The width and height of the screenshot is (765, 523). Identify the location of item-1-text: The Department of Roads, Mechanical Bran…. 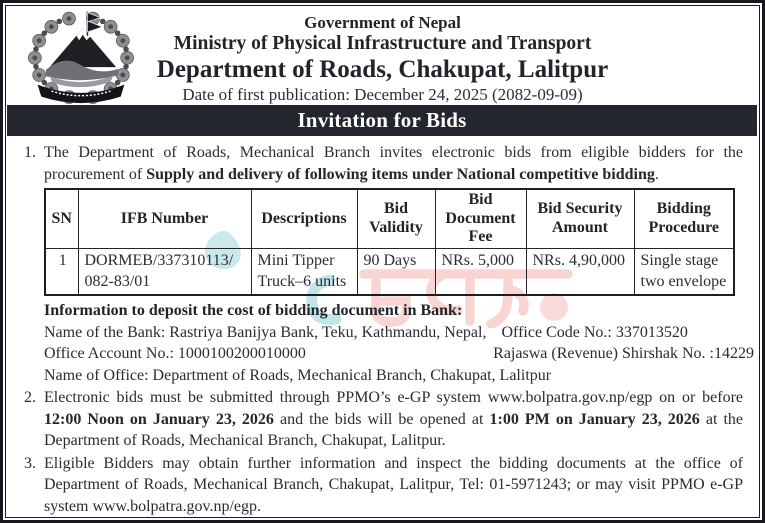
(393, 163).